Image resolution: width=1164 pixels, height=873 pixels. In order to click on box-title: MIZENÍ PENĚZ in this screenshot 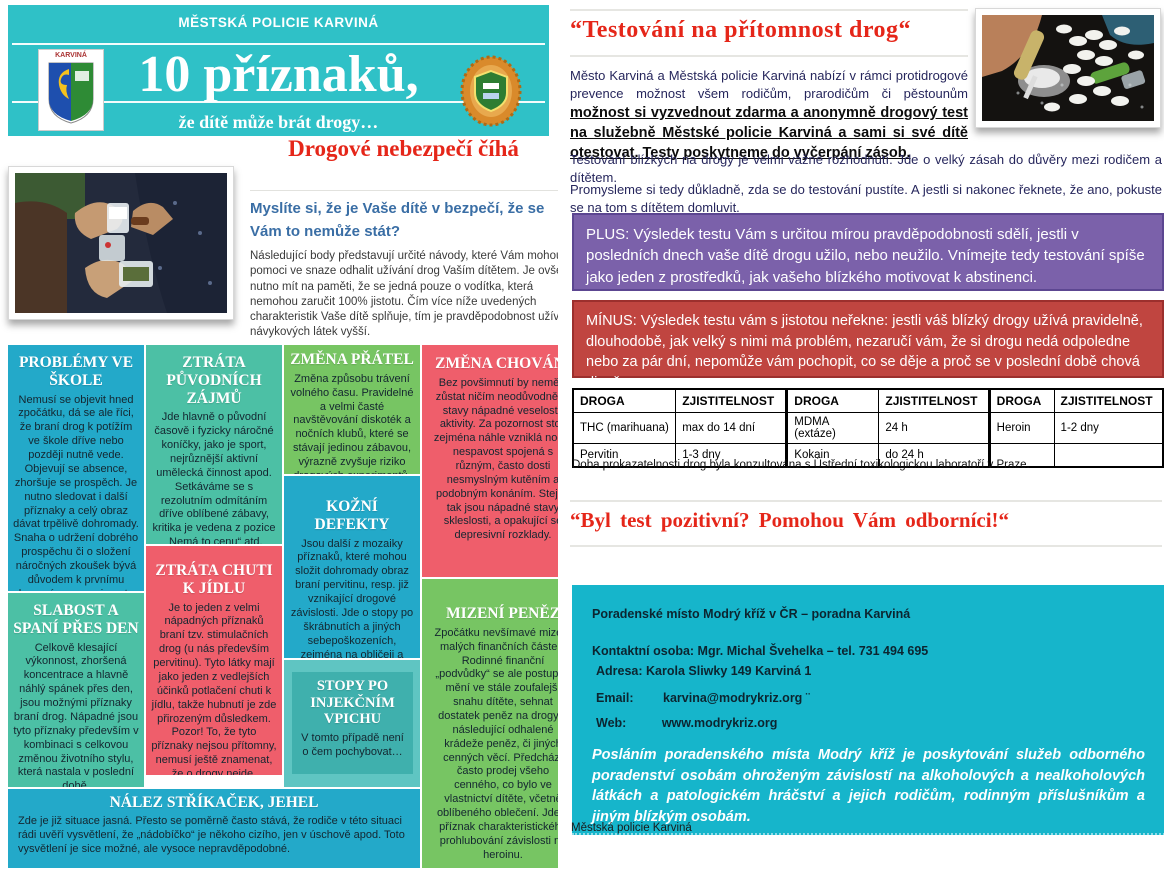, I will do `click(501, 613)`.